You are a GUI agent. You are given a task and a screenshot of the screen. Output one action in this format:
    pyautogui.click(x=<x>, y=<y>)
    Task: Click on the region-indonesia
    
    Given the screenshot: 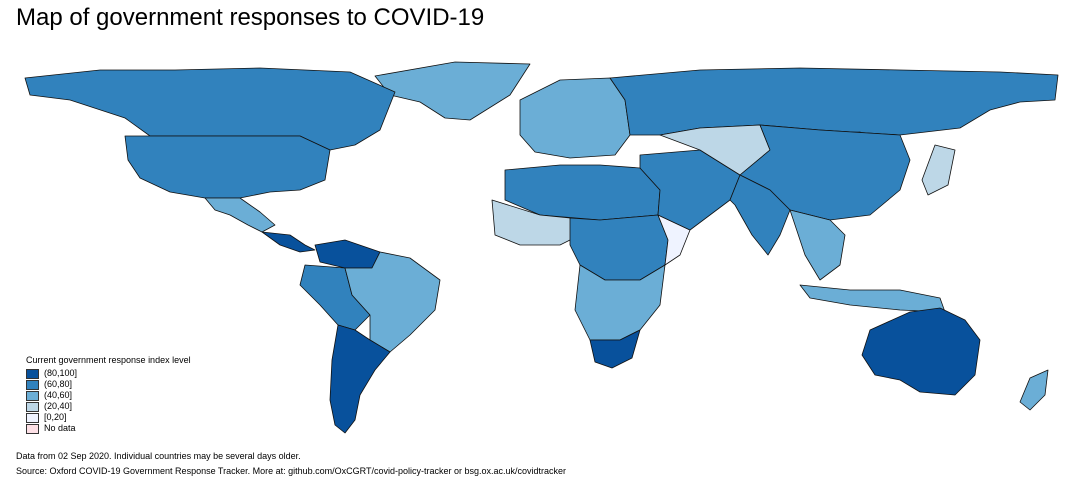 What is the action you would take?
    pyautogui.click(x=872, y=298)
    